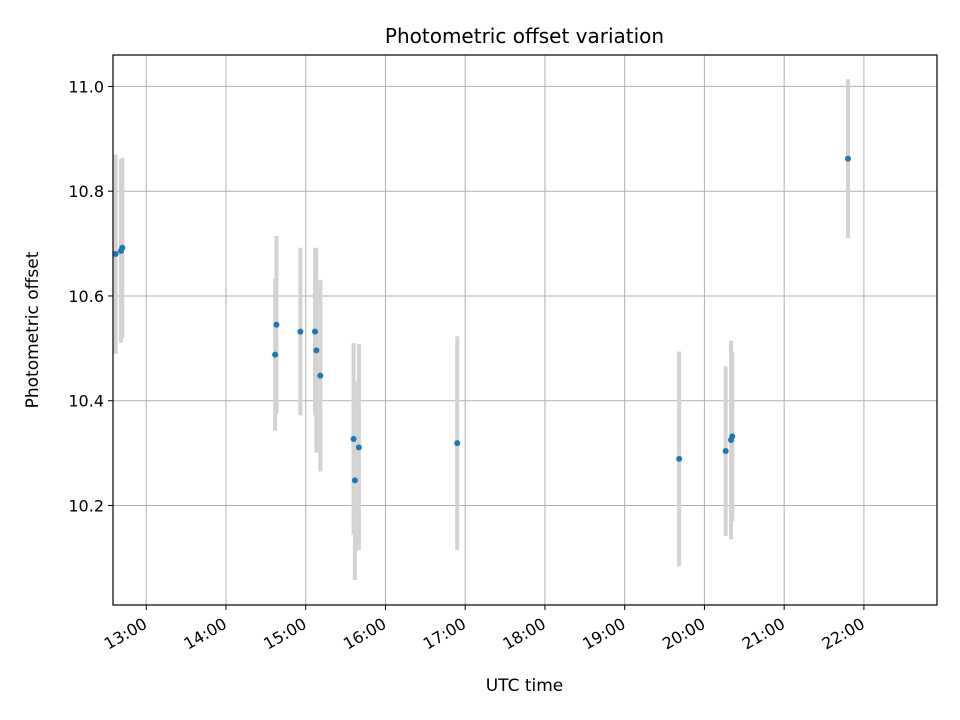 The width and height of the screenshot is (960, 720). I want to click on chart-title: Photometric offset variation, so click(524, 36).